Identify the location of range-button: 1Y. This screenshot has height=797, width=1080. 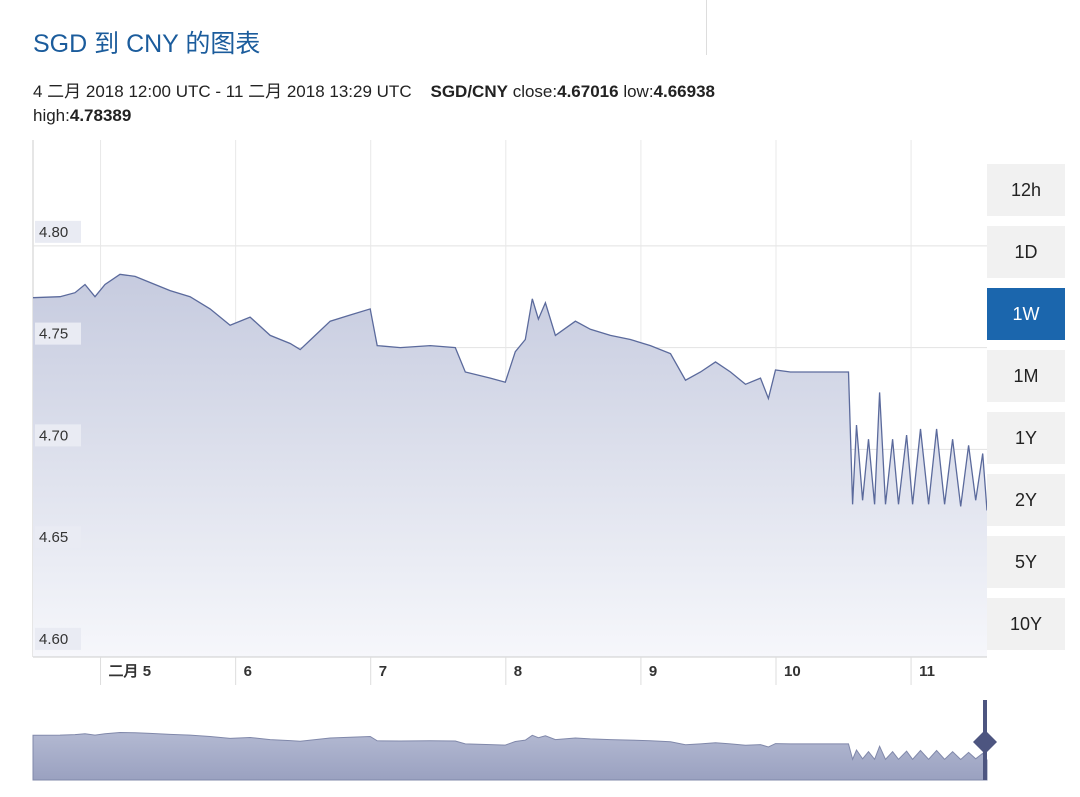
(1026, 438).